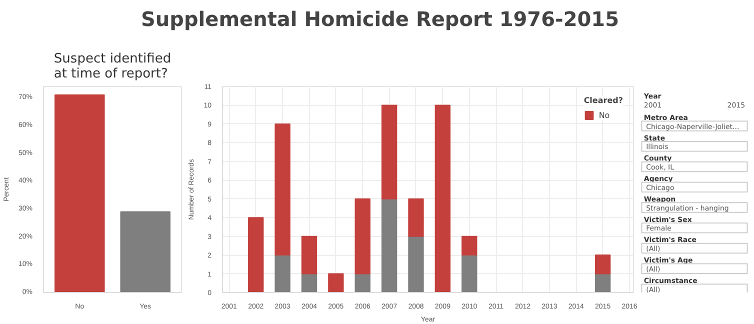  I want to click on chart-title: Supplemental Homicide Report 1976-2015, so click(380, 19).